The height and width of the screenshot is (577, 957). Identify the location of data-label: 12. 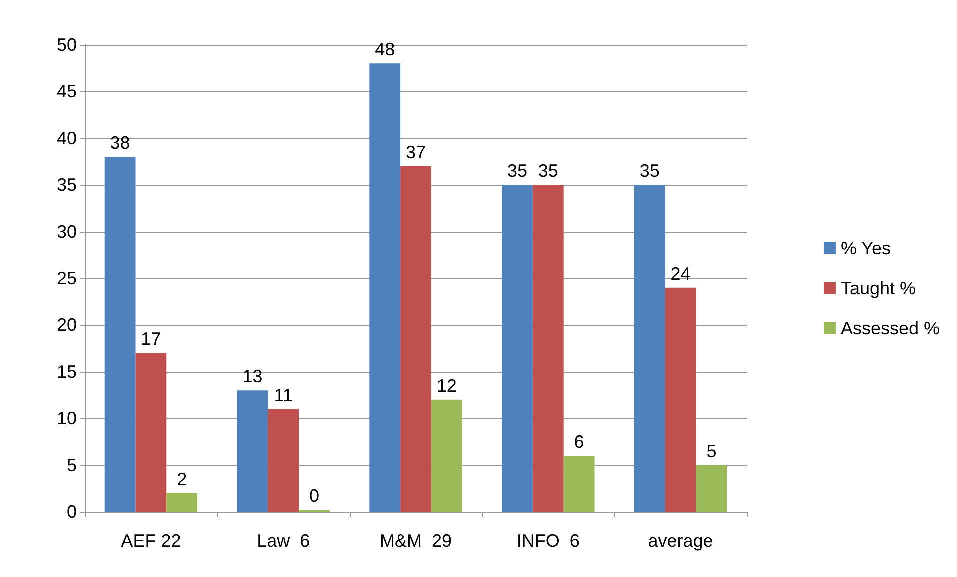
(446, 386).